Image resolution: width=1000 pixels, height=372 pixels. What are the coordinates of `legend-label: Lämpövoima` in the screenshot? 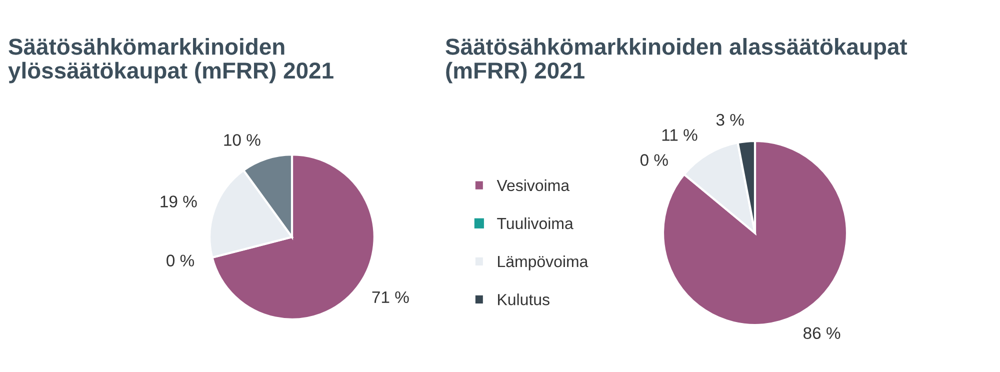 It's located at (543, 262).